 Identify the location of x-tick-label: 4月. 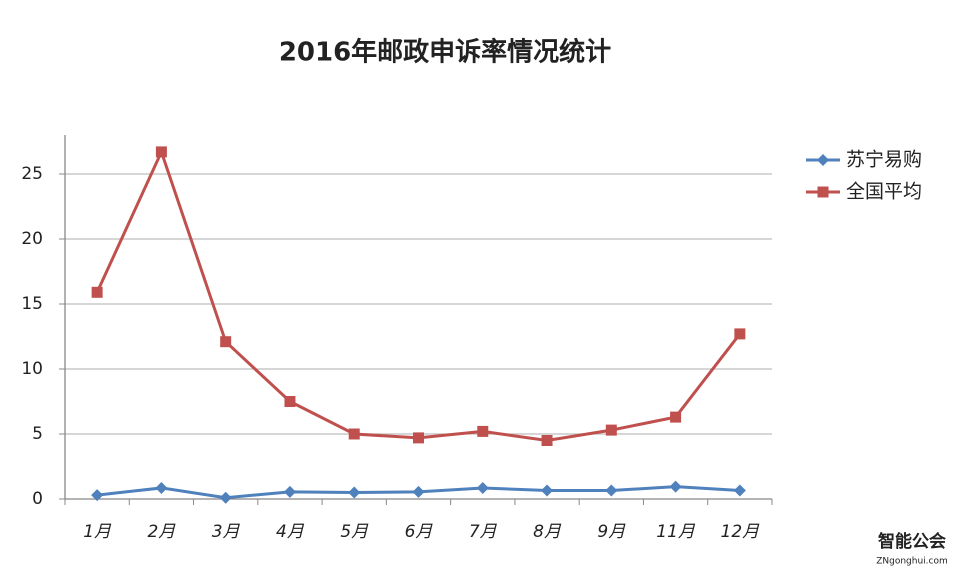
(290, 532).